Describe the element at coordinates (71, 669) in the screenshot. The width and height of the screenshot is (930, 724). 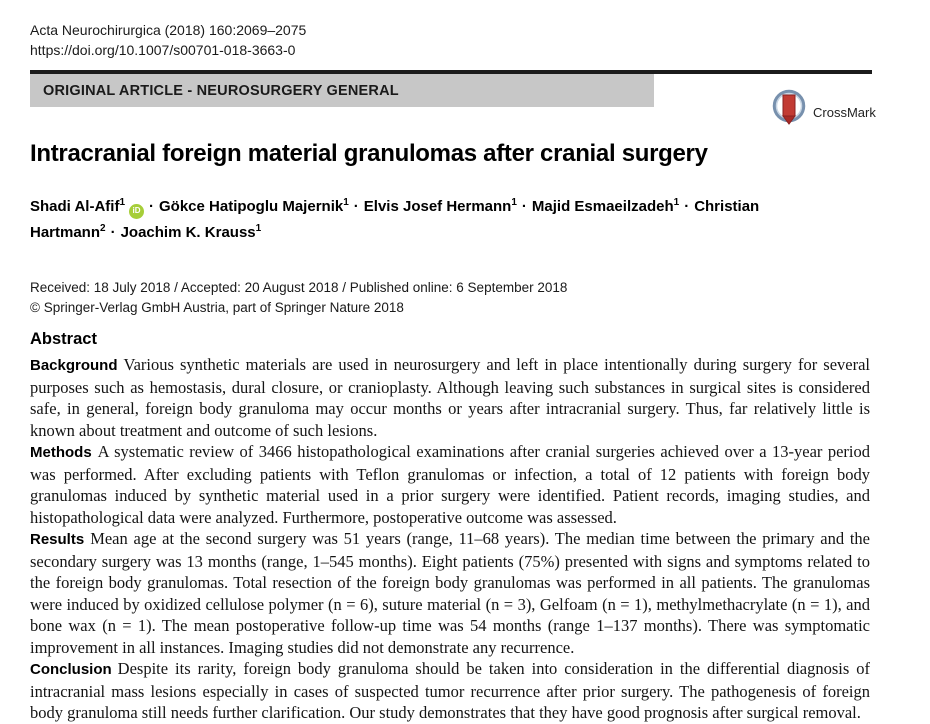
I see `abstract-section-label: Conclusion` at that location.